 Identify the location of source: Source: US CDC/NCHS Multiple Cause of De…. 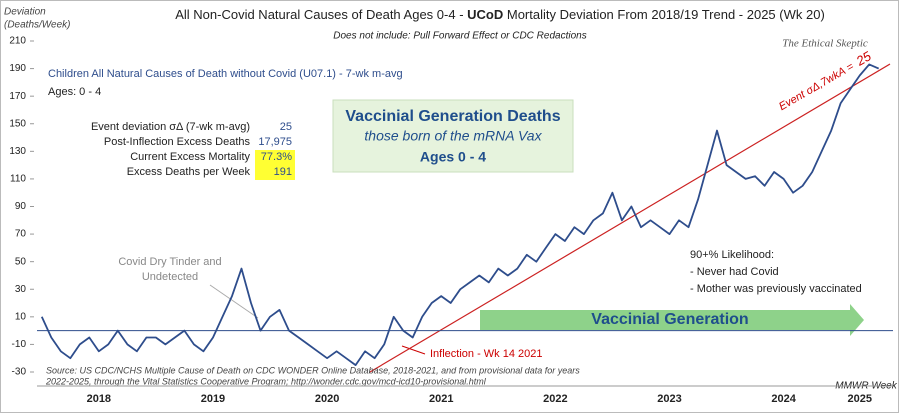
(313, 370).